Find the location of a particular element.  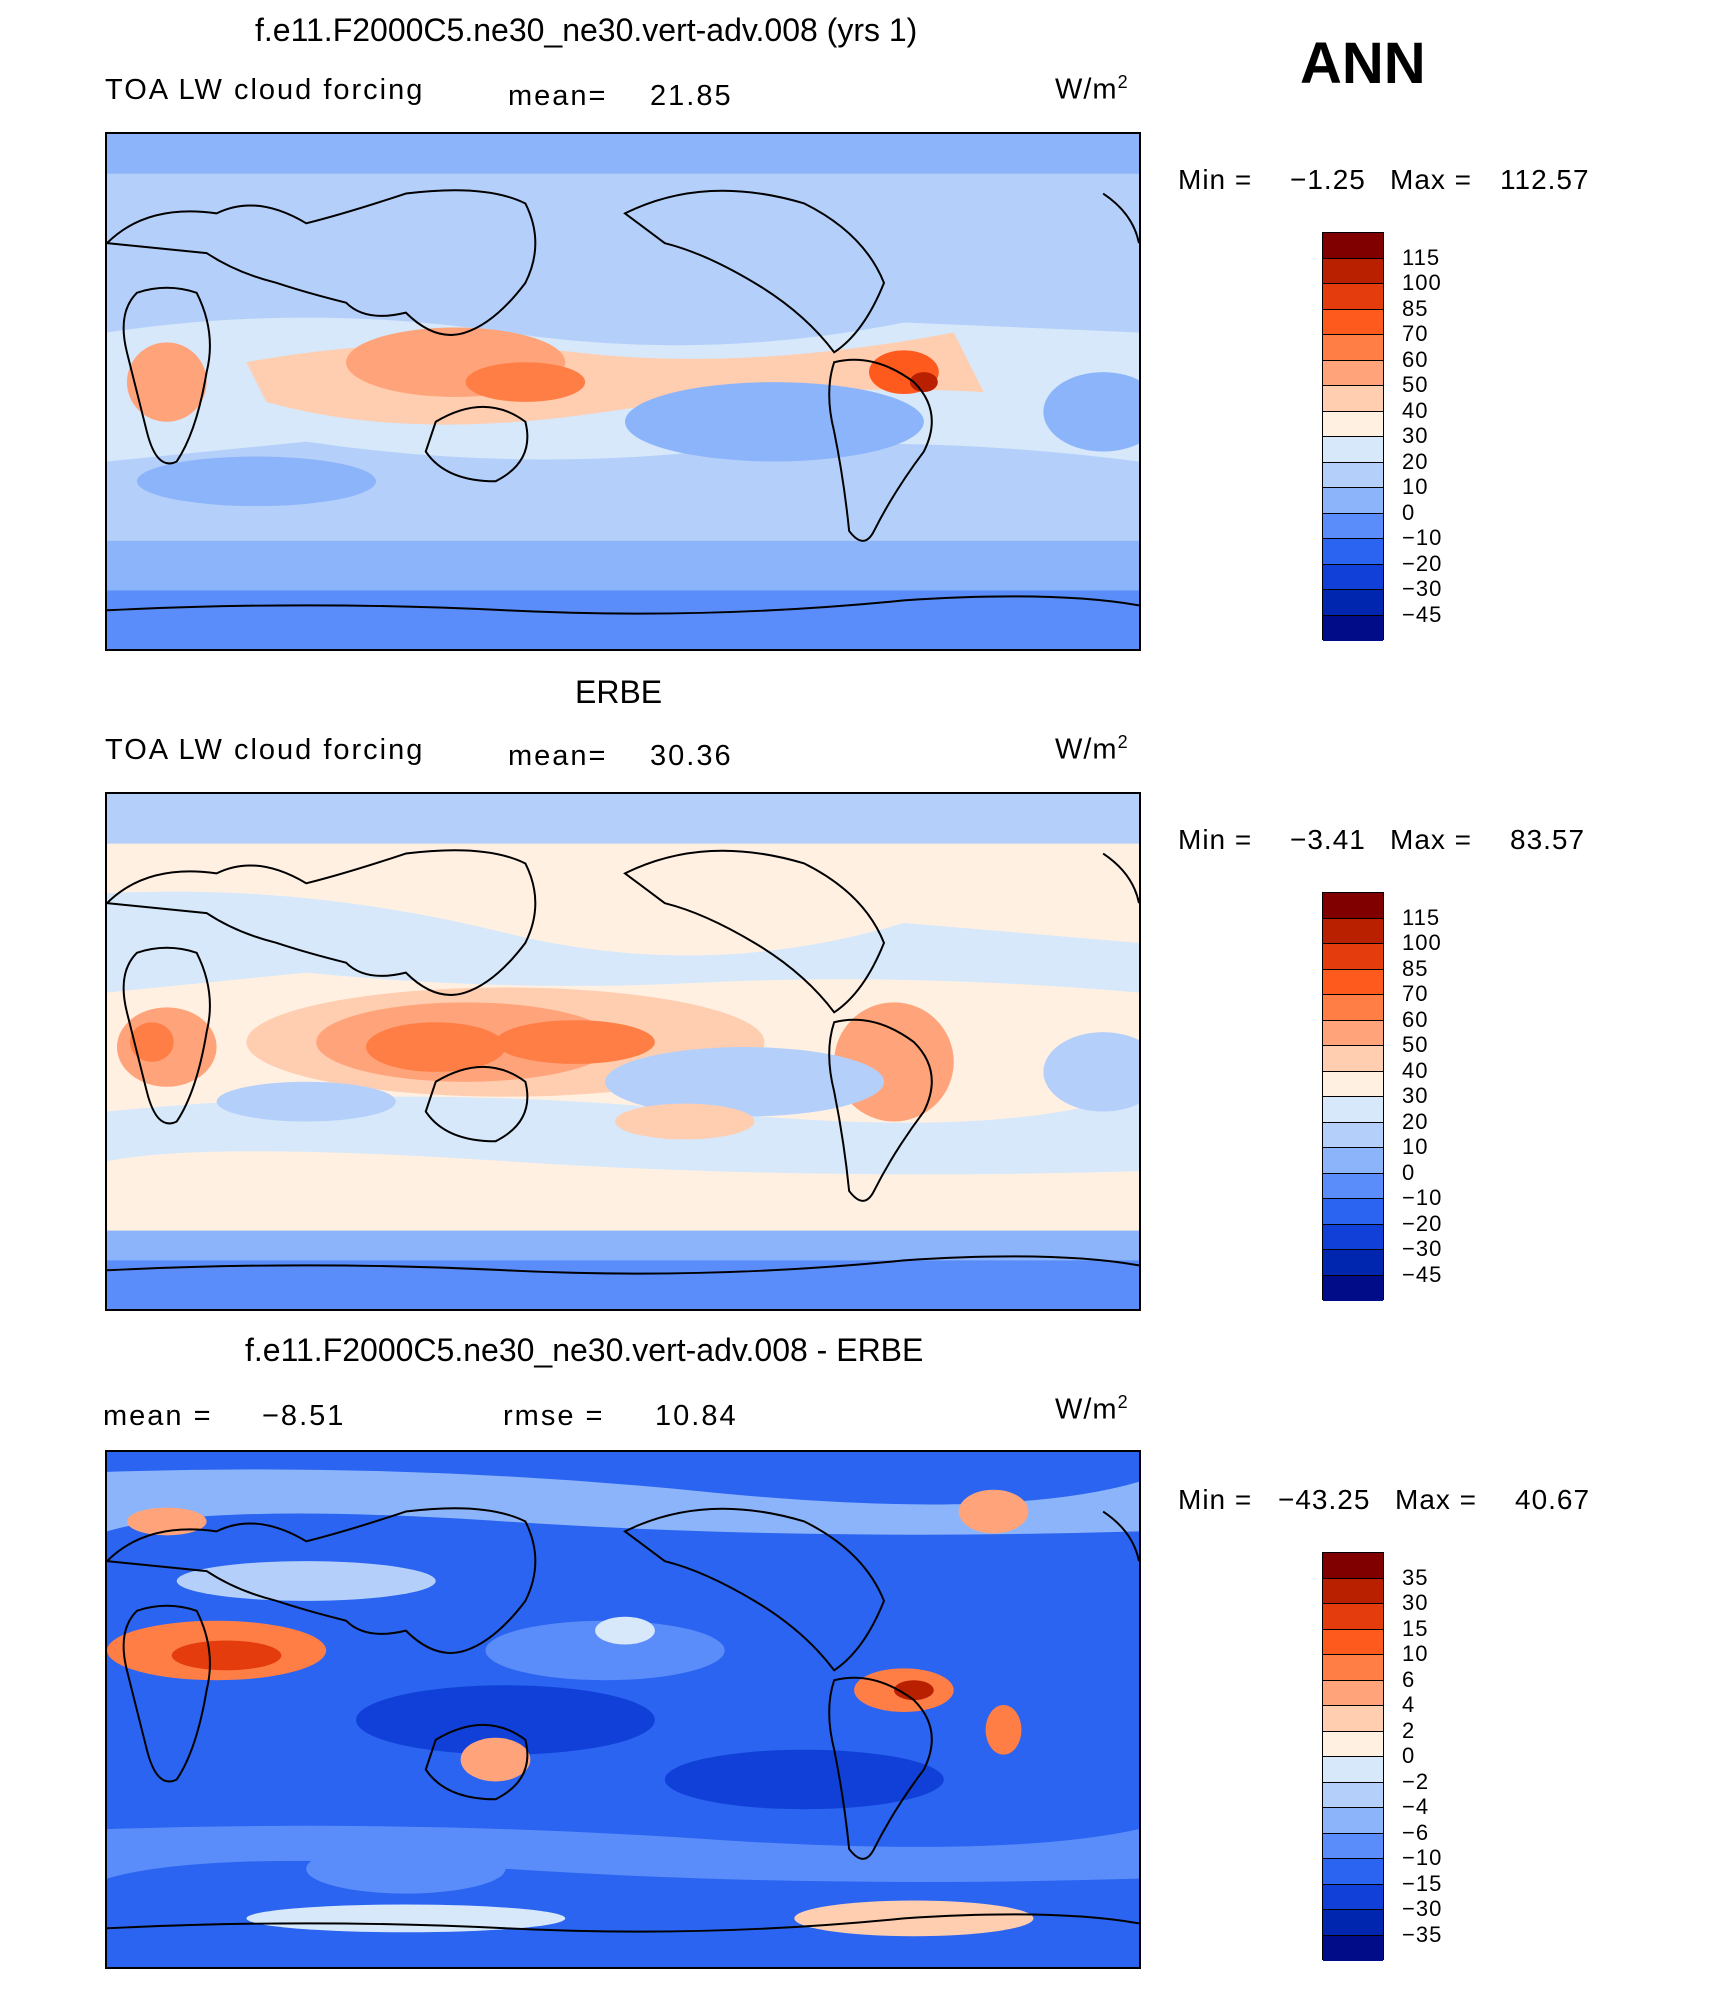

colorbar-tick-label: −4 is located at coordinates (1416, 1806).